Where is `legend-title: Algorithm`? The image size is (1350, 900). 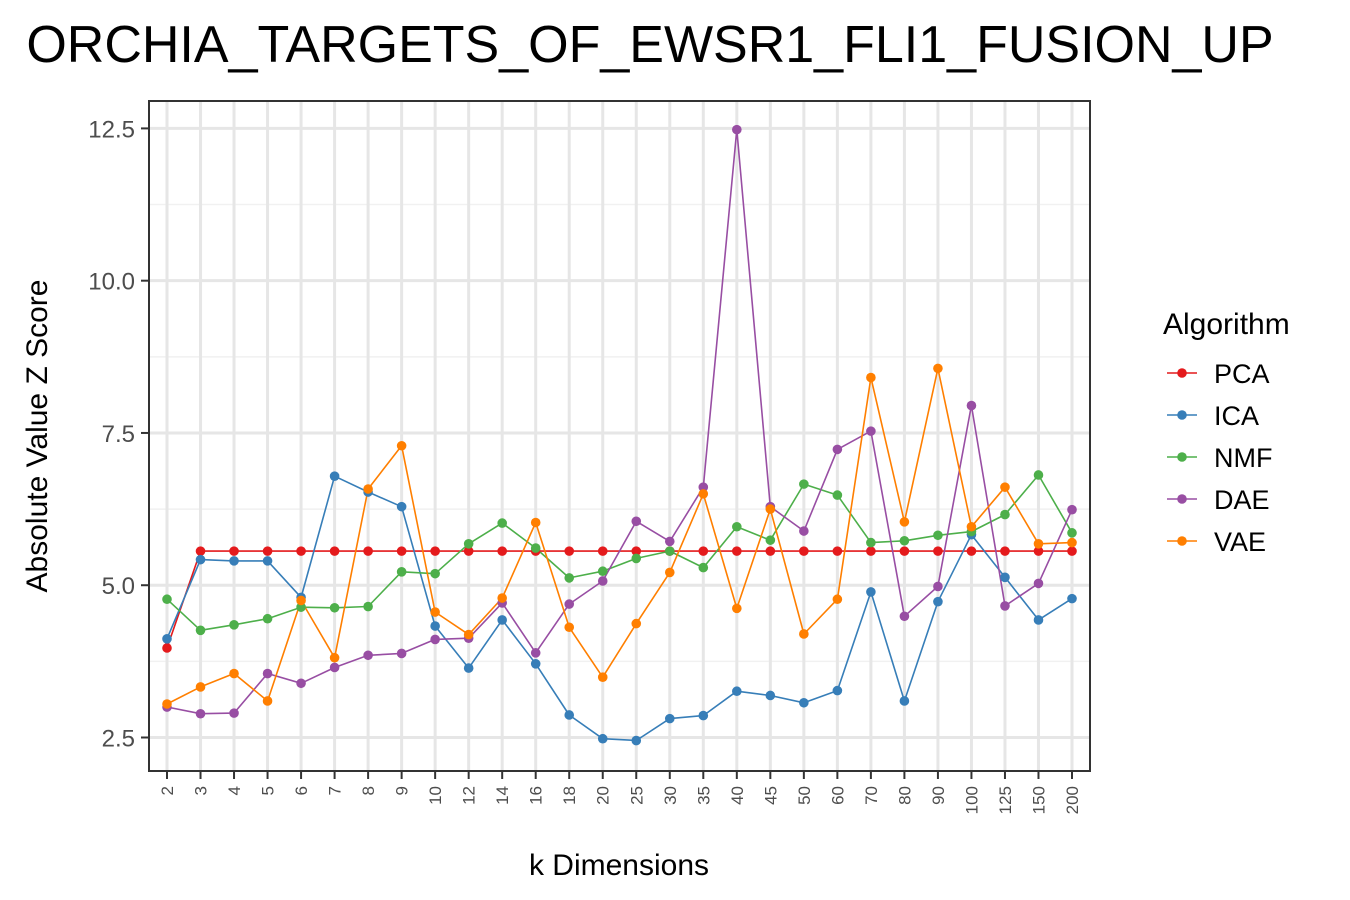
legend-title: Algorithm is located at coordinates (1226, 324).